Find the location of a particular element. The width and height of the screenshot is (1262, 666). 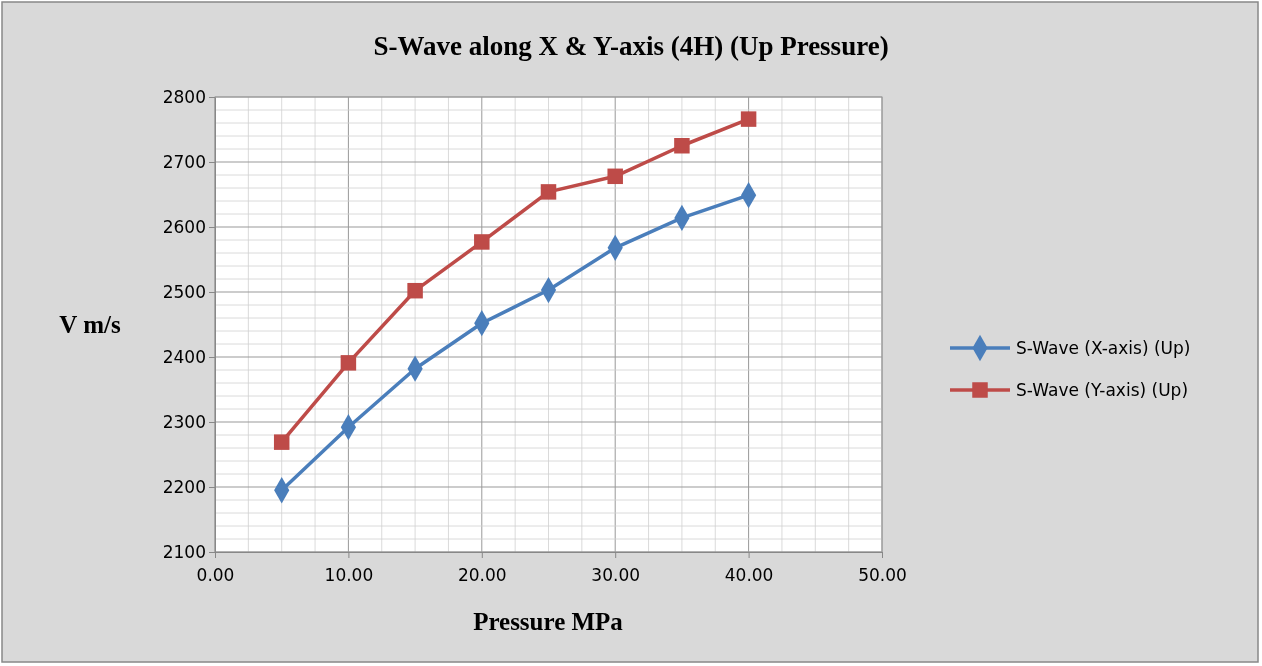

legend-label: S-Wave (Y-axis) (Up) is located at coordinates (1102, 390).